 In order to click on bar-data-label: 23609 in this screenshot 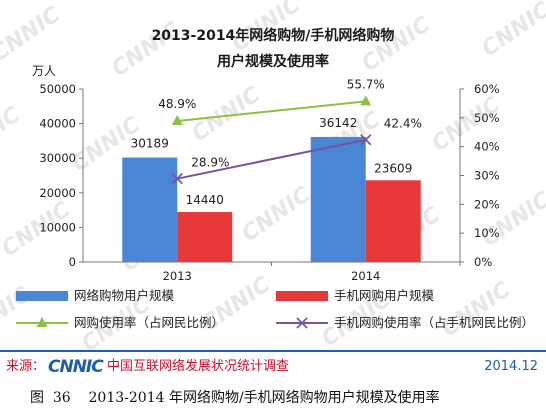, I will do `click(393, 168)`.